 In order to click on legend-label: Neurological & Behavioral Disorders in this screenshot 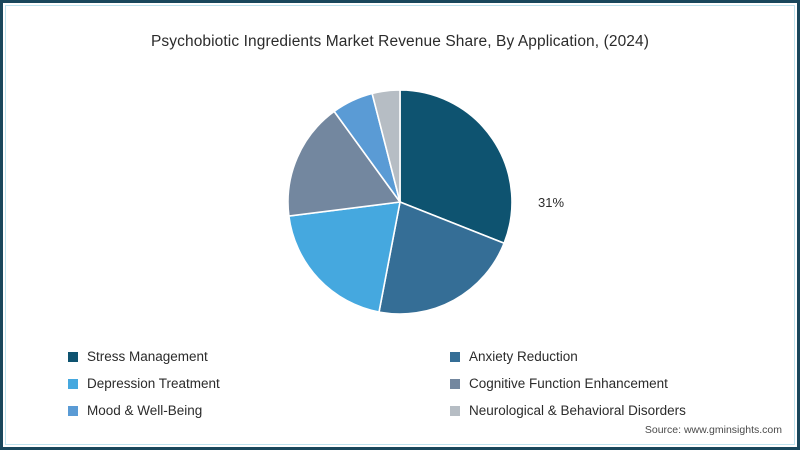, I will do `click(577, 410)`.